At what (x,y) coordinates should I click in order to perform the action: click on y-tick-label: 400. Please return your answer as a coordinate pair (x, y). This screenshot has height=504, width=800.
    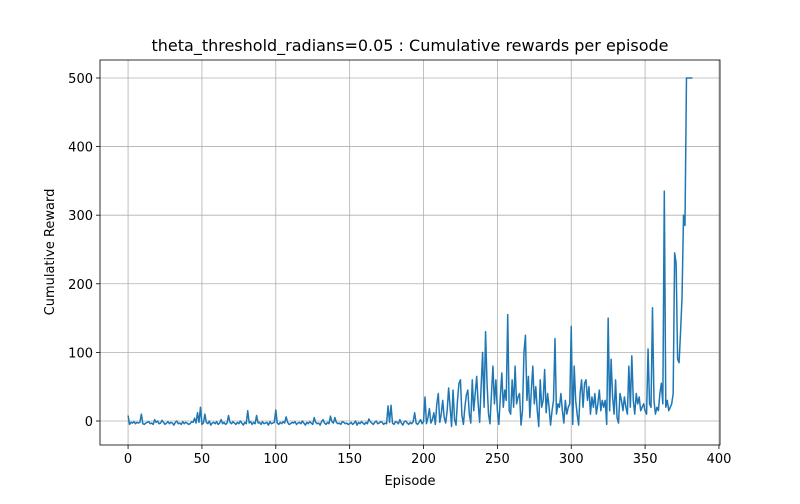
    Looking at the image, I should click on (80, 148).